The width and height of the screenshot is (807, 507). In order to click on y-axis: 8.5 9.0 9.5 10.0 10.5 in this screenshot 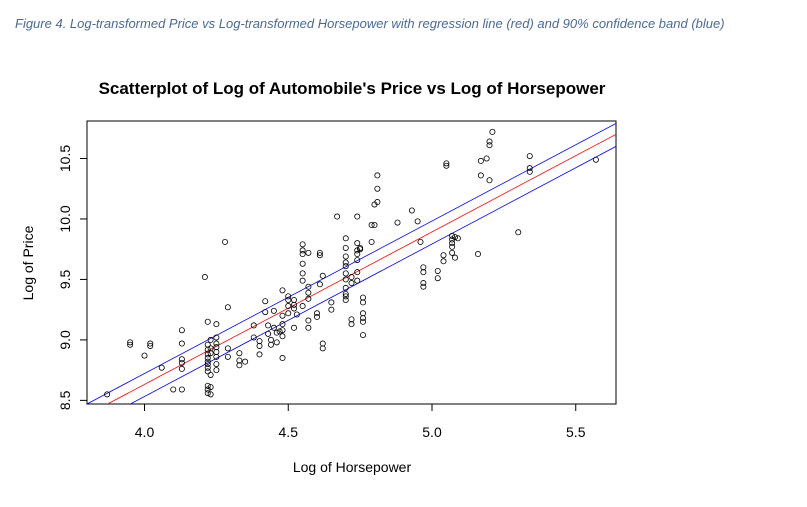, I will do `click(72, 277)`.